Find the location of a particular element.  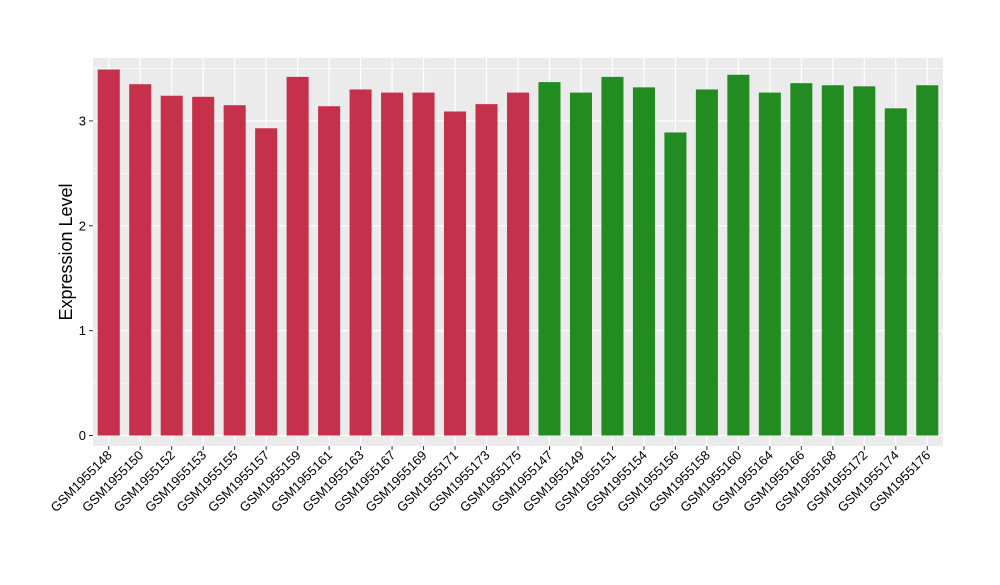

bar-GSM1955152 is located at coordinates (171, 265).